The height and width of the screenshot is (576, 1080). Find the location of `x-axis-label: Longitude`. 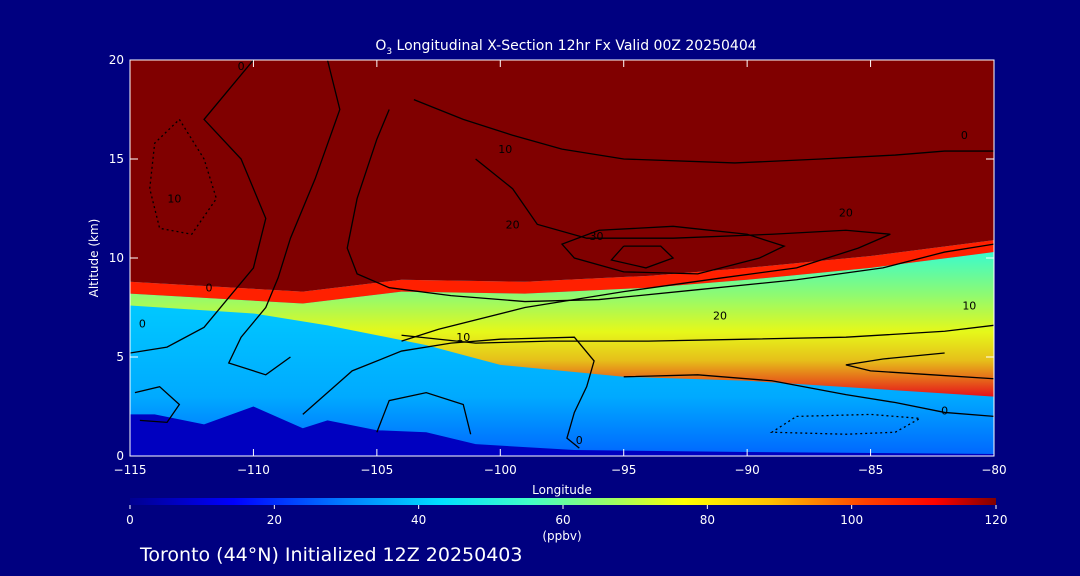

x-axis-label: Longitude is located at coordinates (562, 490).